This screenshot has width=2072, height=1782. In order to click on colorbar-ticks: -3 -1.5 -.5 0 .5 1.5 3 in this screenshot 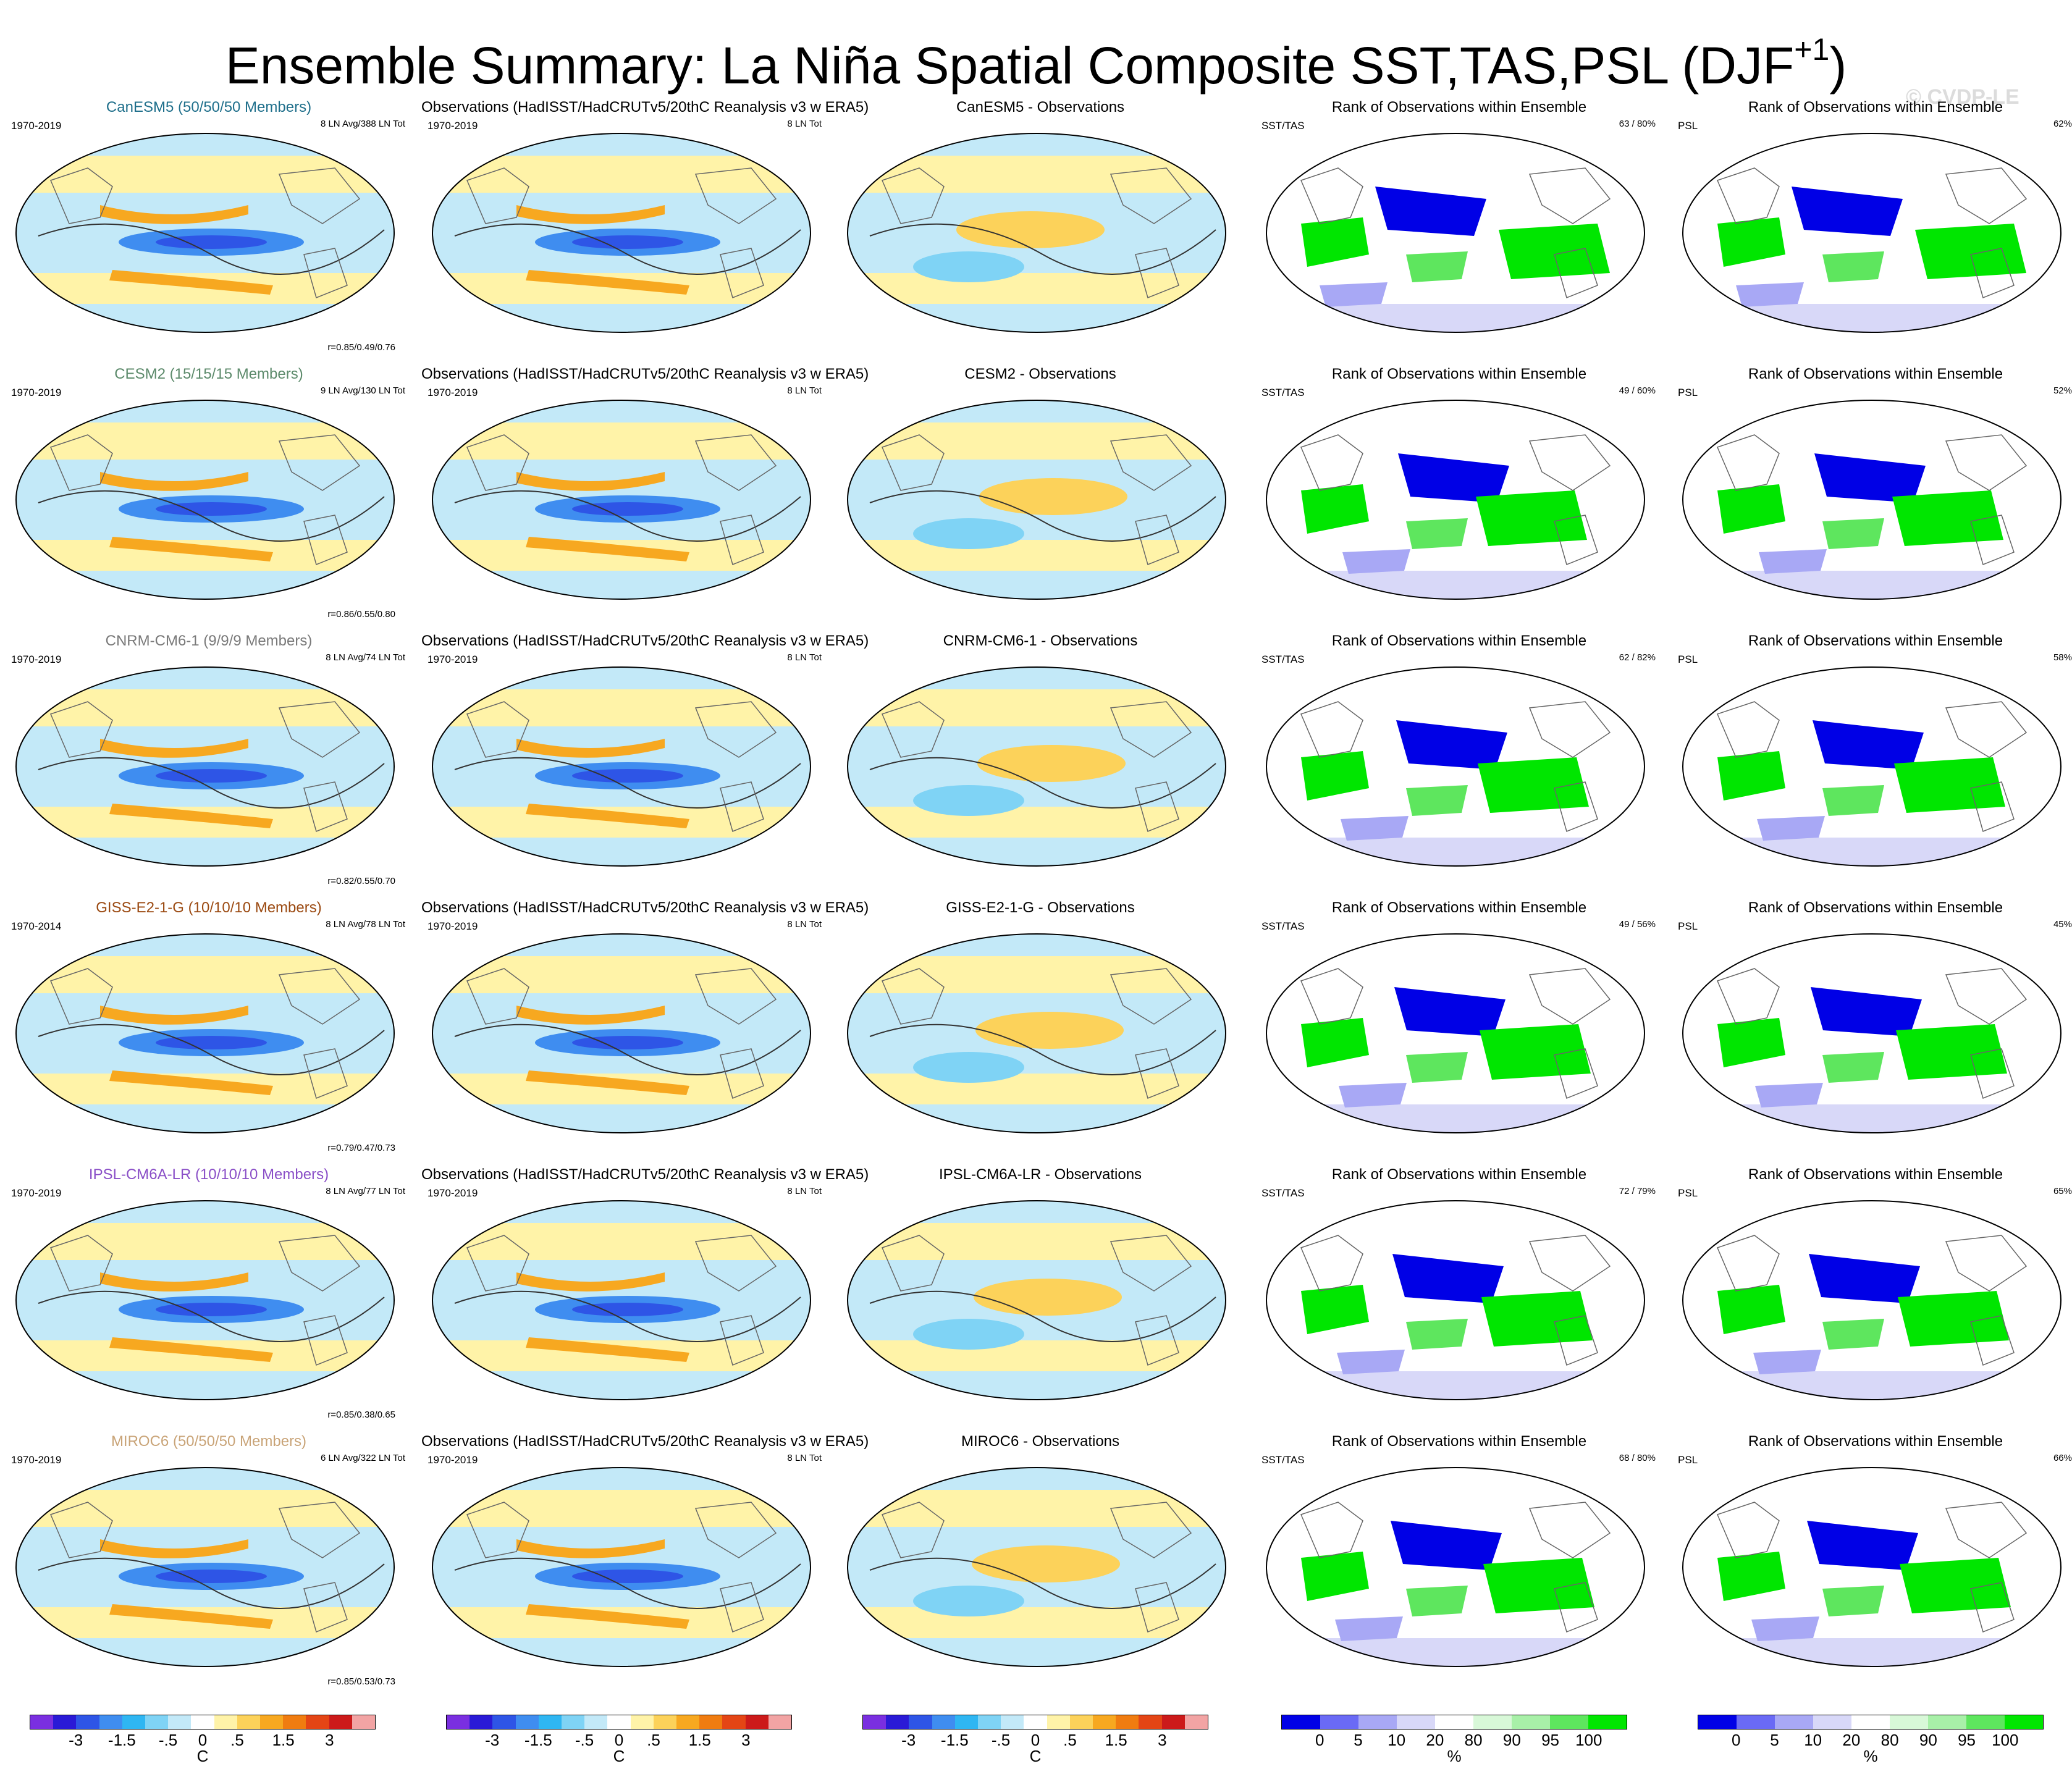, I will do `click(203, 1739)`.